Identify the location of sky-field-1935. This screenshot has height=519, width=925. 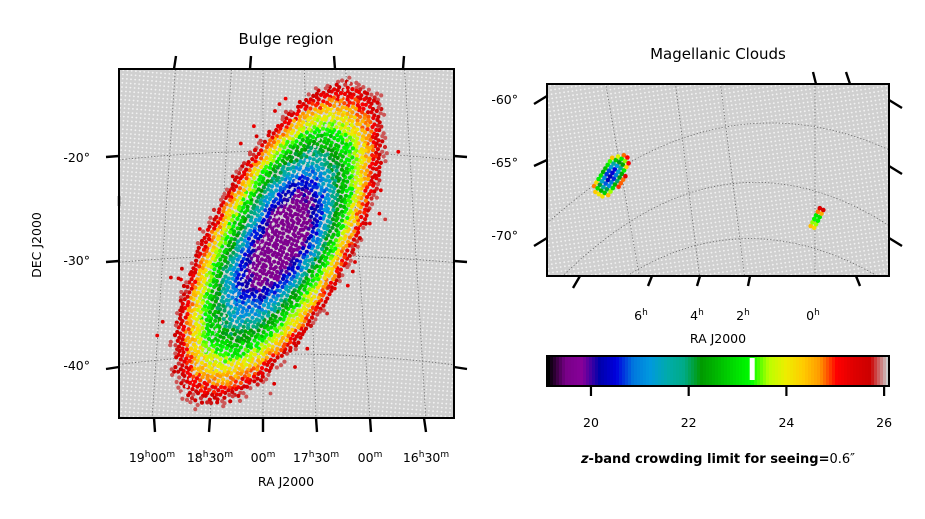
(221, 158).